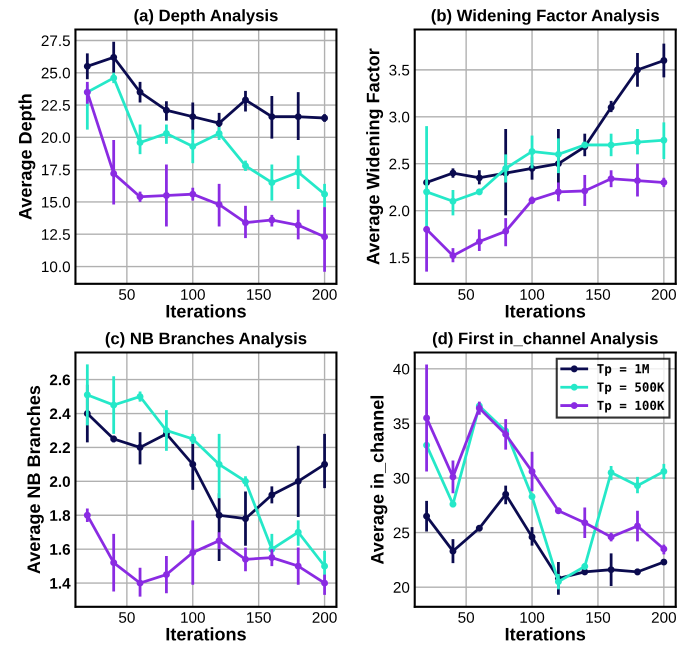 Image resolution: width=686 pixels, height=656 pixels. What do you see at coordinates (402, 532) in the screenshot?
I see `y-tick-label: 25` at bounding box center [402, 532].